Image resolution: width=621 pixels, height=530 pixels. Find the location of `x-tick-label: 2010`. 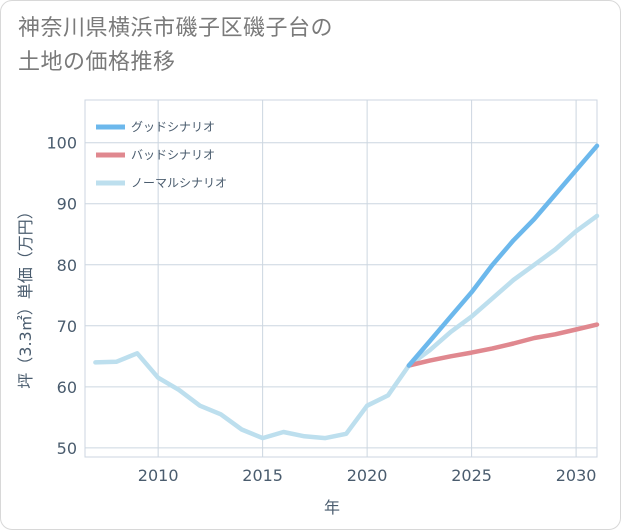

x-tick-label: 2010 is located at coordinates (158, 475).